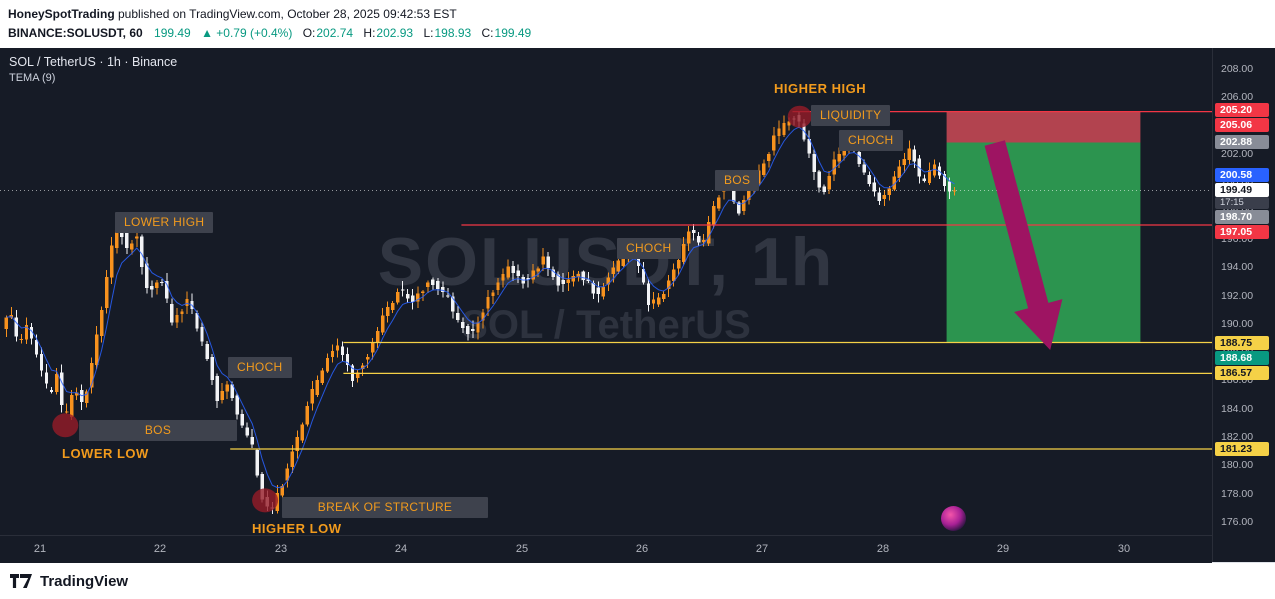  I want to click on ohlc-open: O:202.74, so click(328, 33).